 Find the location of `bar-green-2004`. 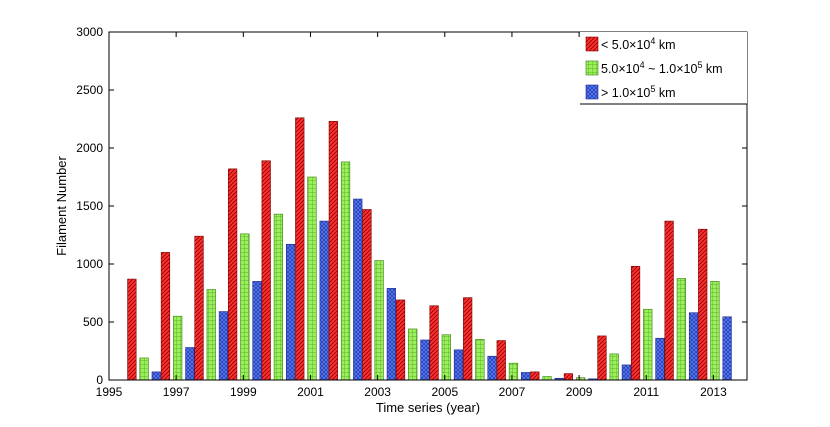

bar-green-2004 is located at coordinates (413, 354).